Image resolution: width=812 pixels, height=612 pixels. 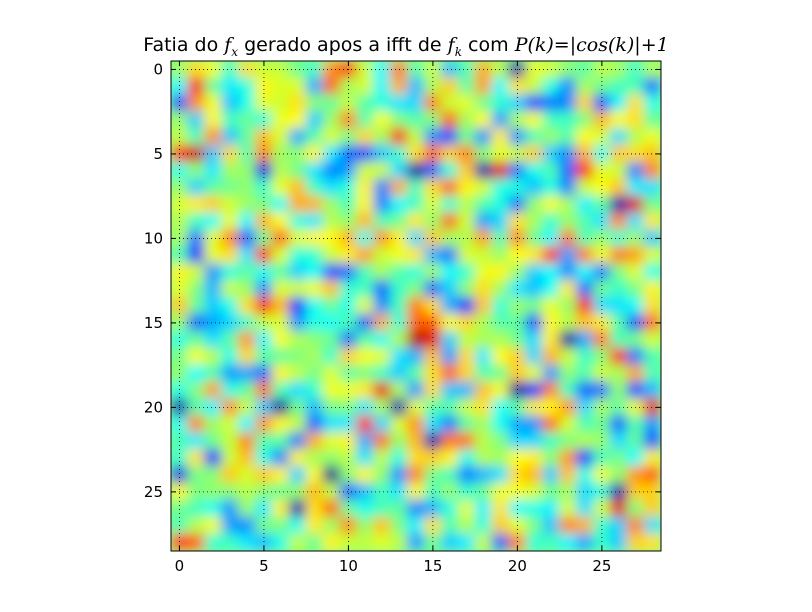 I want to click on y-tick-label: 25, so click(x=153, y=492).